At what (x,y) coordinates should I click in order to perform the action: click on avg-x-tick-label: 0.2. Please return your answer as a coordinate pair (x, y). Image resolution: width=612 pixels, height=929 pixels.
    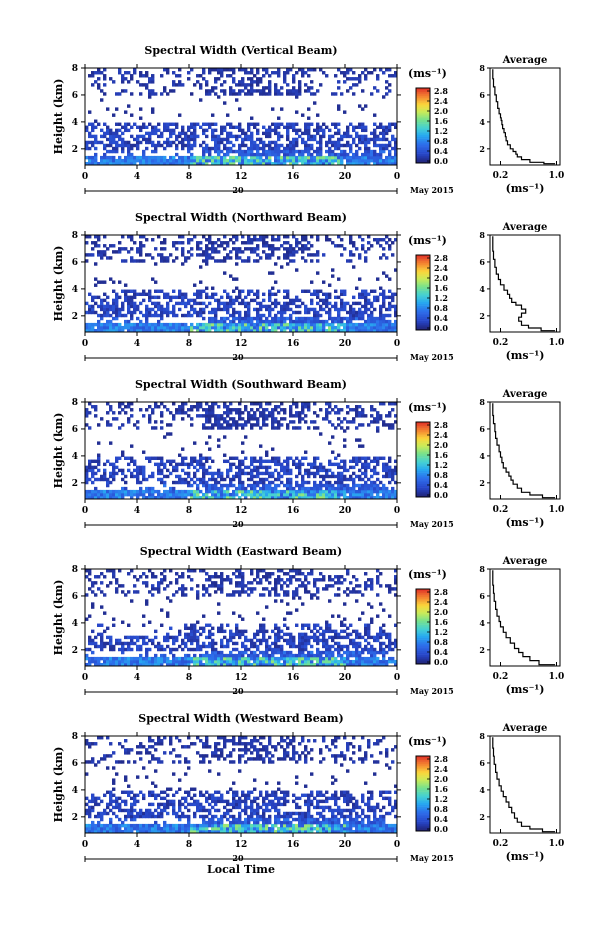
    Looking at the image, I should click on (501, 510).